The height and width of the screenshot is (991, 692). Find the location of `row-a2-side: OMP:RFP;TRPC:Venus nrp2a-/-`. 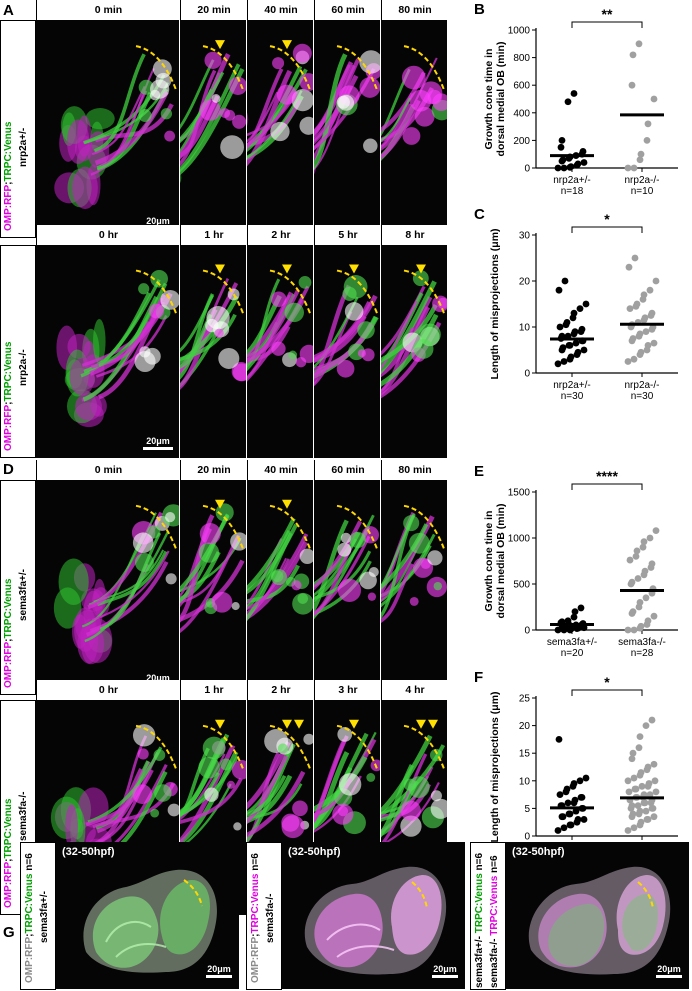

row-a2-side: OMP:RFP;TRPC:Venus nrp2a-/- is located at coordinates (18, 351).